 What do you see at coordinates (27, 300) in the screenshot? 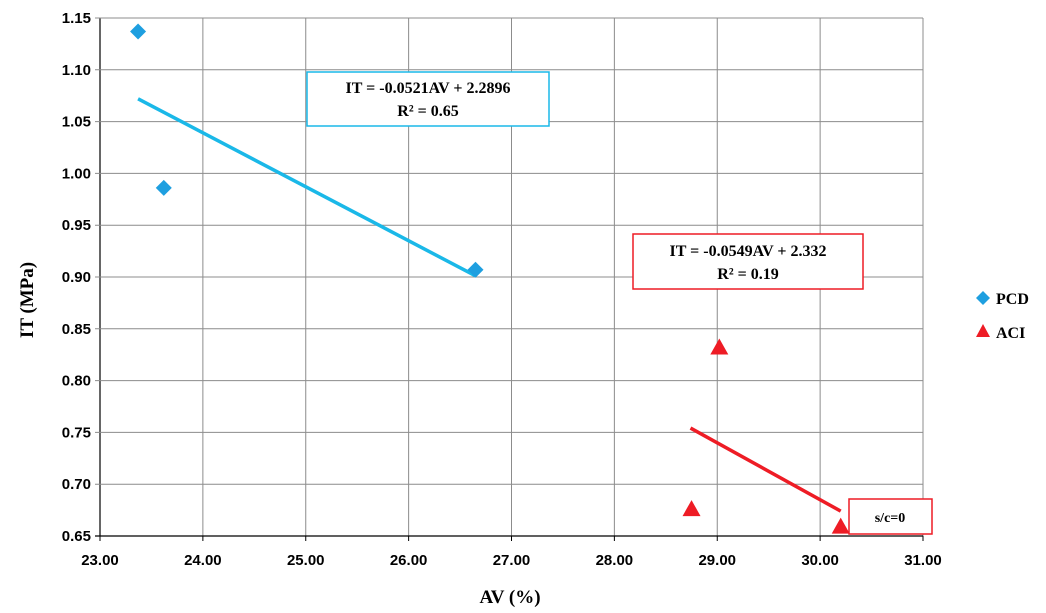
I see `y-axis-title: IT (MPa)` at bounding box center [27, 300].